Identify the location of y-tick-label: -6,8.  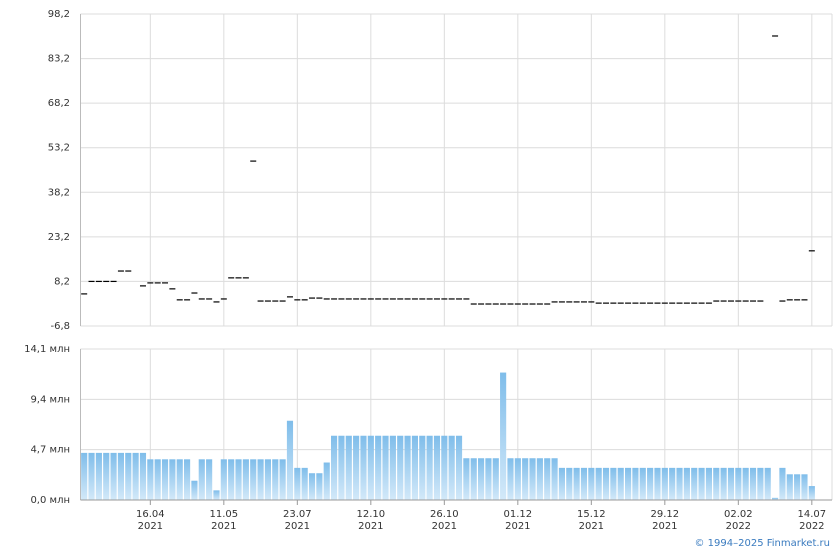
(60, 326).